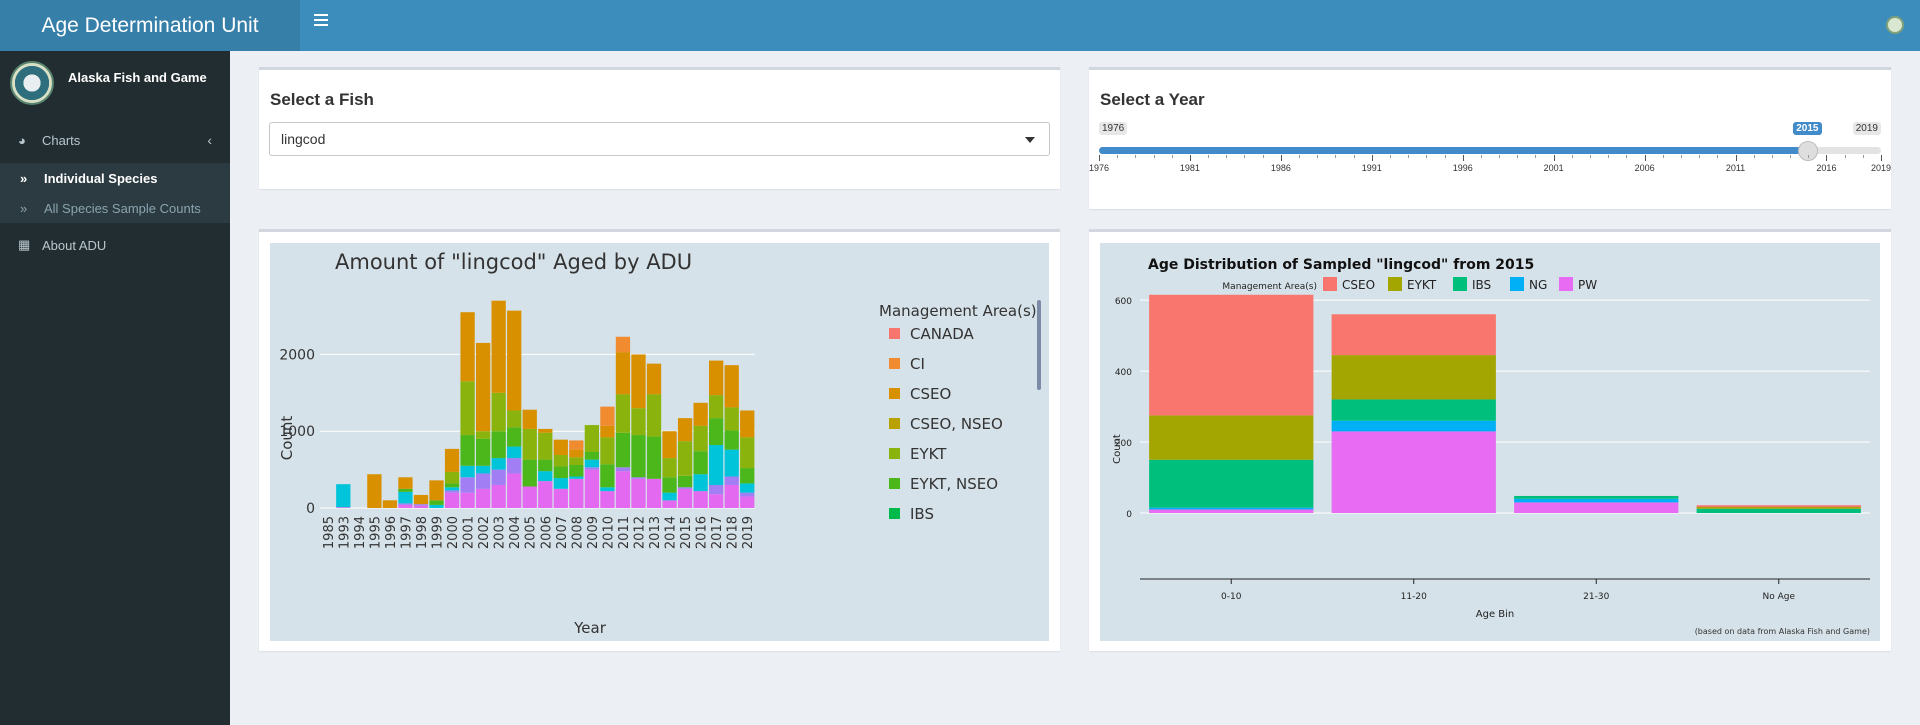  What do you see at coordinates (1039, 345) in the screenshot?
I see `legend-scrollbar` at bounding box center [1039, 345].